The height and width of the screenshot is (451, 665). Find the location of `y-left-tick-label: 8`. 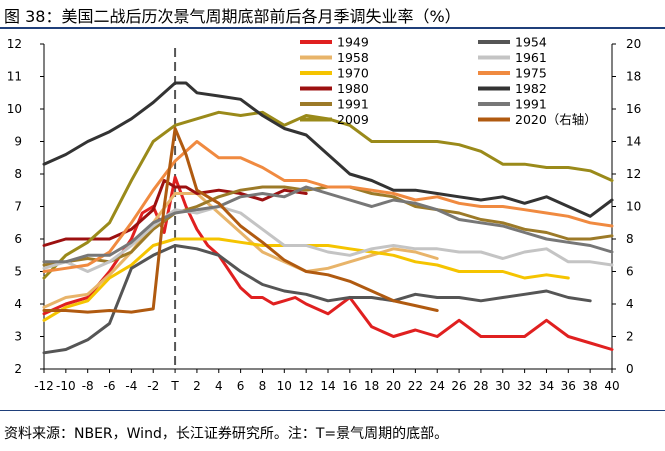

y-left-tick-label: 8 is located at coordinates (18, 174).